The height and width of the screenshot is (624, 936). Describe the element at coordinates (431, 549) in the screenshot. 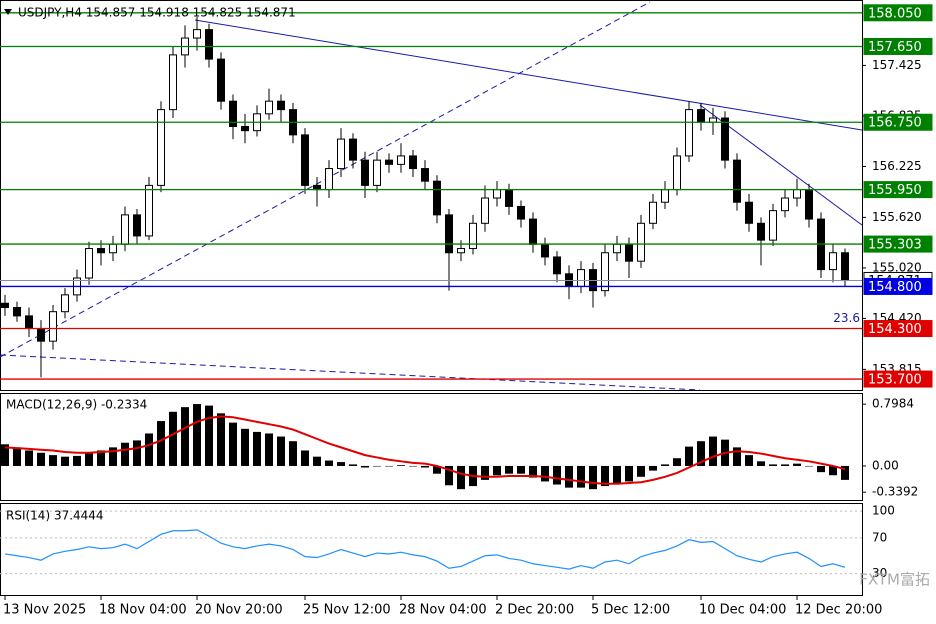

I see `rsi-pane` at that location.